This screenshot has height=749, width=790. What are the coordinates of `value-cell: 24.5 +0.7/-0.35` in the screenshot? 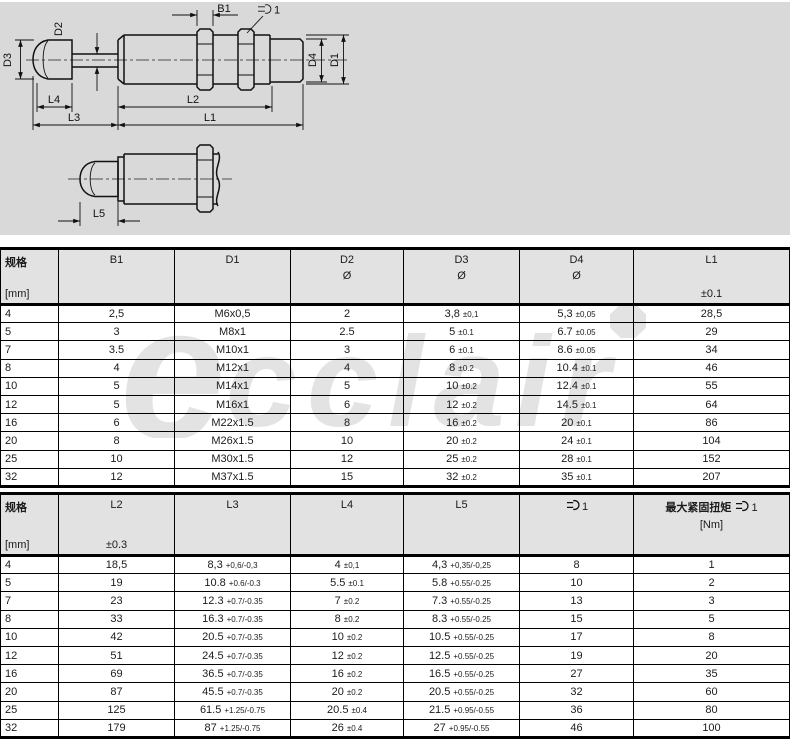 It's located at (232, 655).